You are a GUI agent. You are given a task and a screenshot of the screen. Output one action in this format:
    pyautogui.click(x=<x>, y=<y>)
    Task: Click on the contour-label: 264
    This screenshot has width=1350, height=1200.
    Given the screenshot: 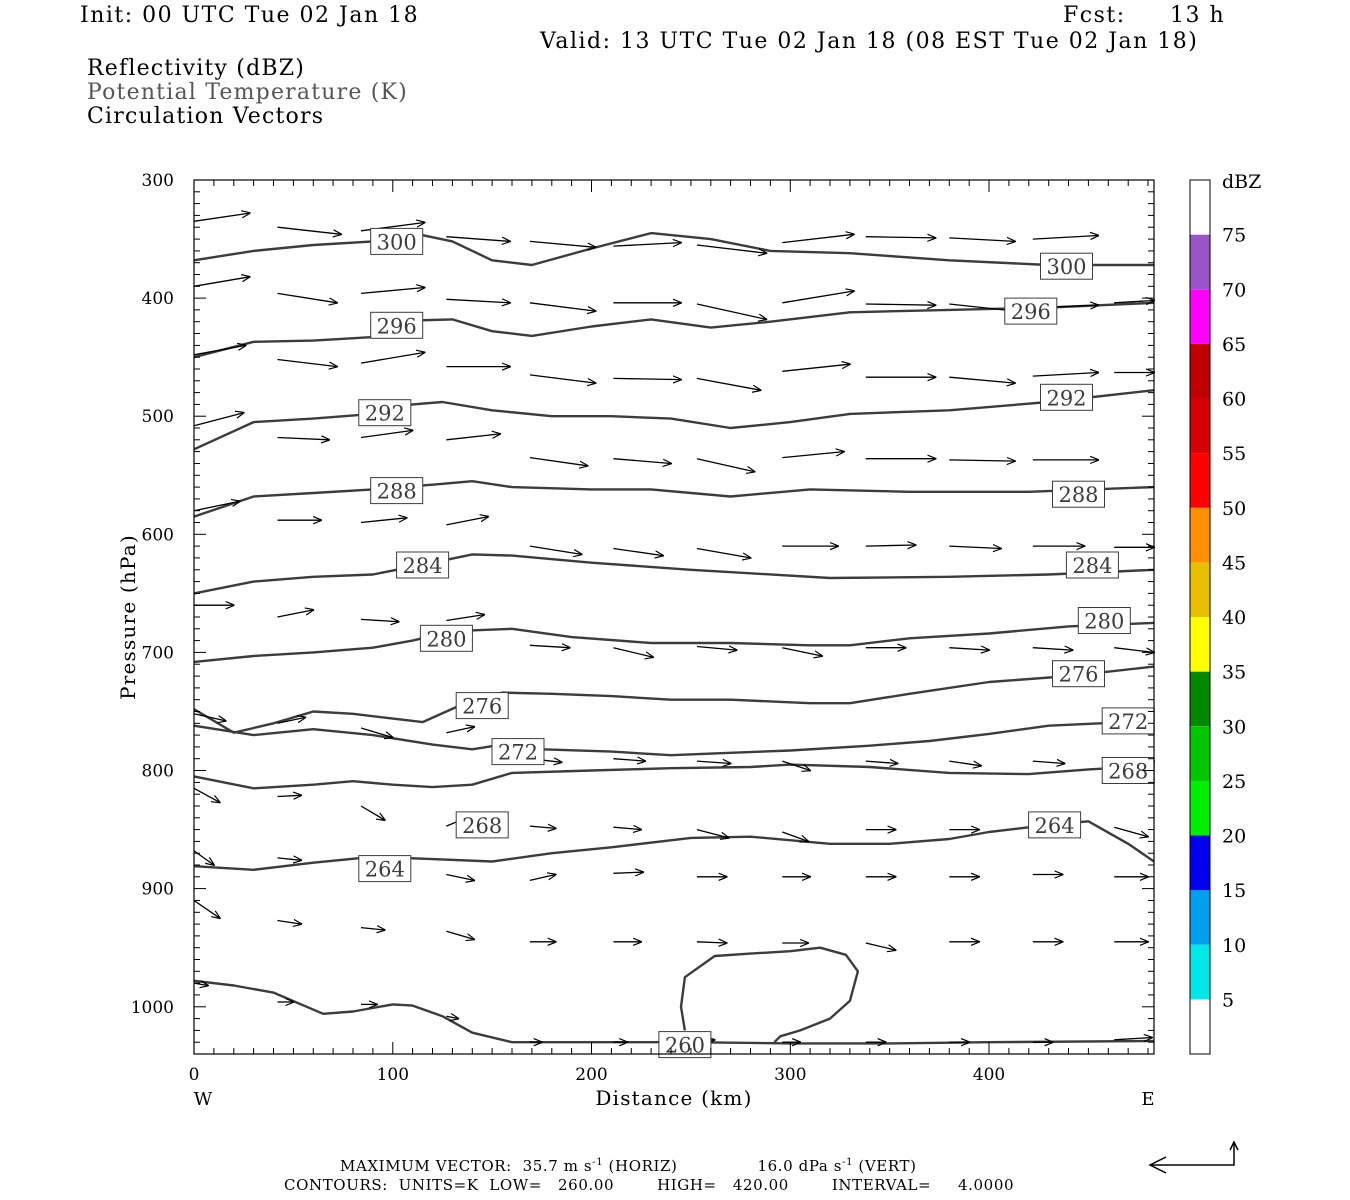 What is the action you would take?
    pyautogui.click(x=1055, y=826)
    